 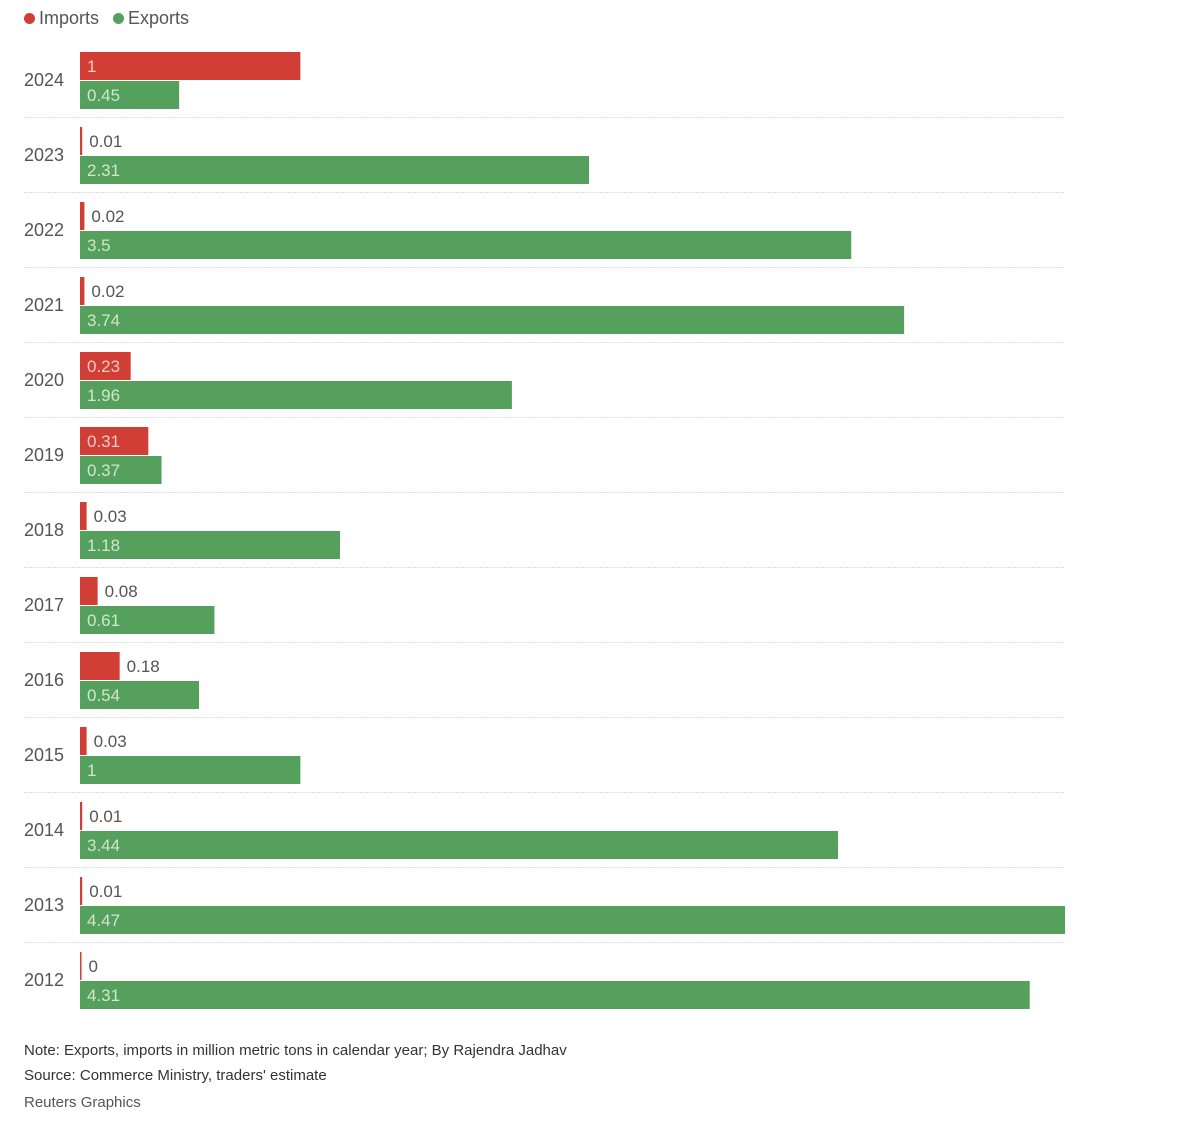 What do you see at coordinates (159, 18) in the screenshot?
I see `legend-label-exports: Exports` at bounding box center [159, 18].